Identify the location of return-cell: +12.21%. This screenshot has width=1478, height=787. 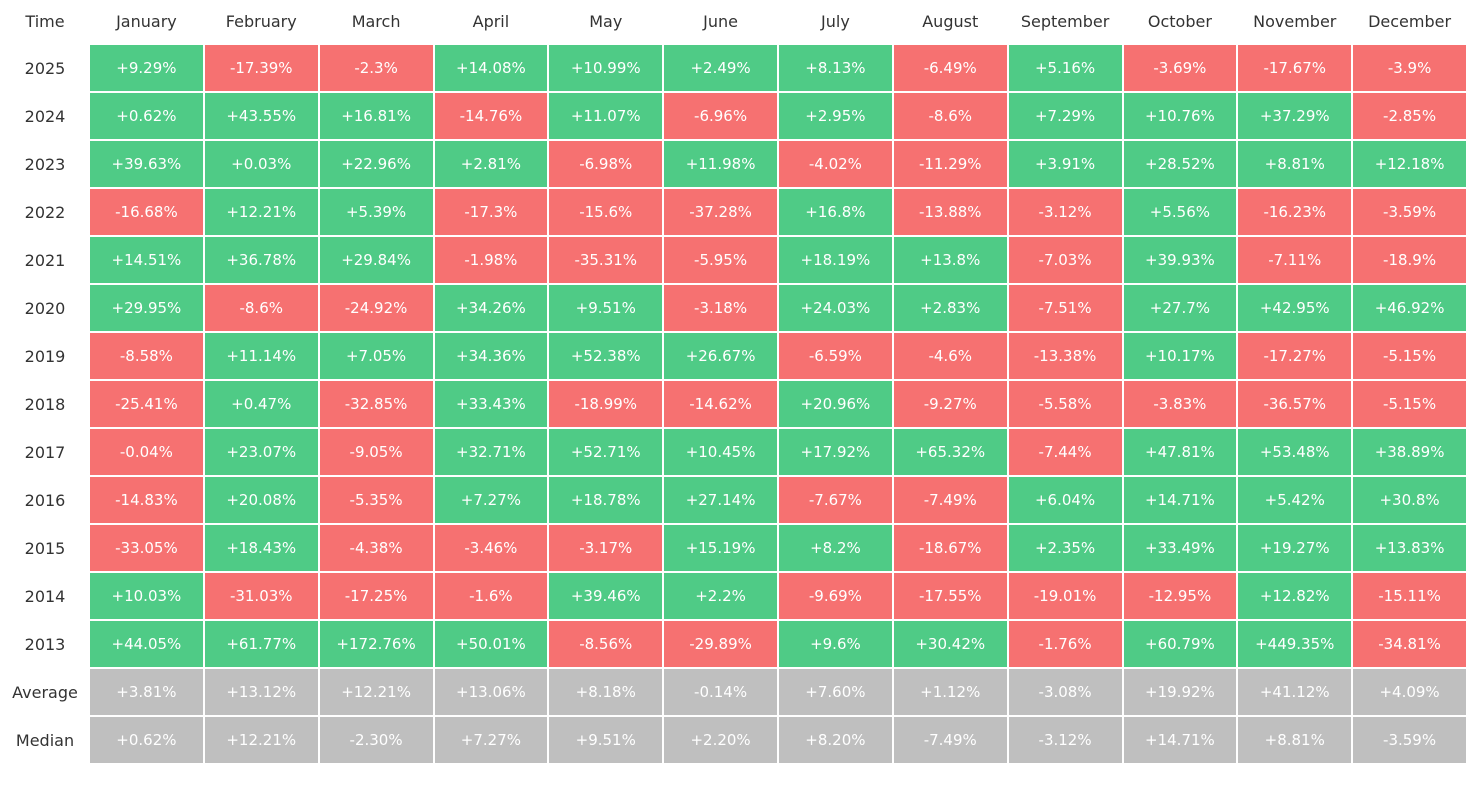
(261, 212).